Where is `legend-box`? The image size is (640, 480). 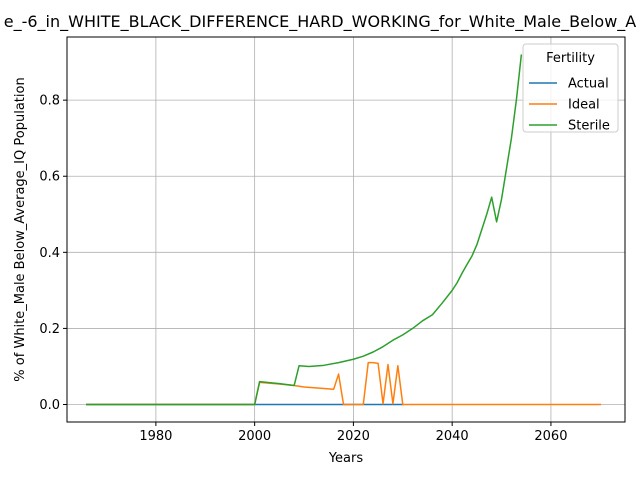
legend-box is located at coordinates (570, 88).